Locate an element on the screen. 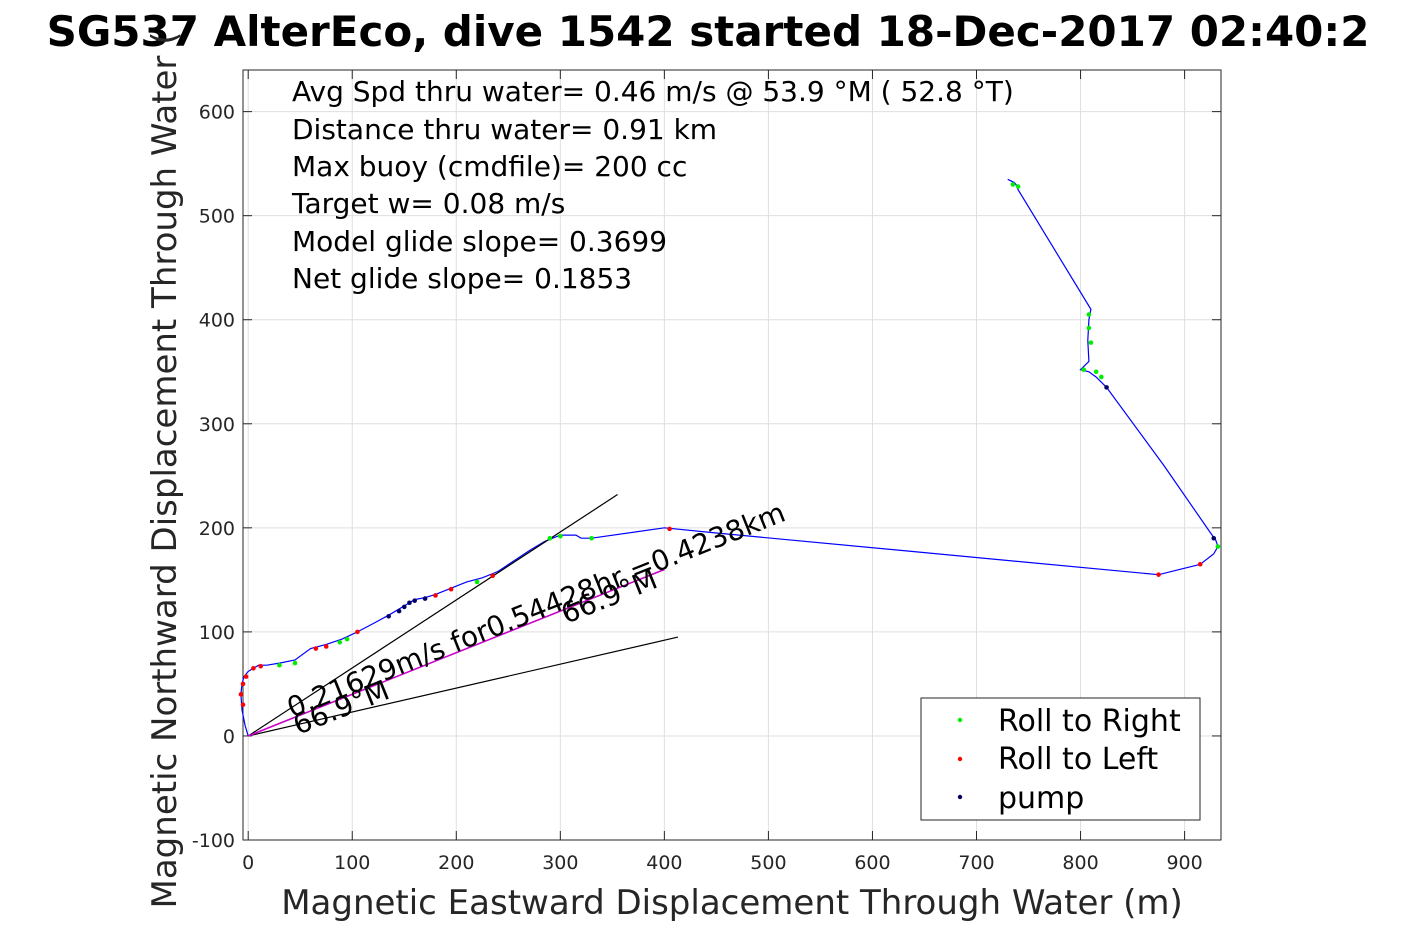  x-tick-label: 300 is located at coordinates (560, 863).